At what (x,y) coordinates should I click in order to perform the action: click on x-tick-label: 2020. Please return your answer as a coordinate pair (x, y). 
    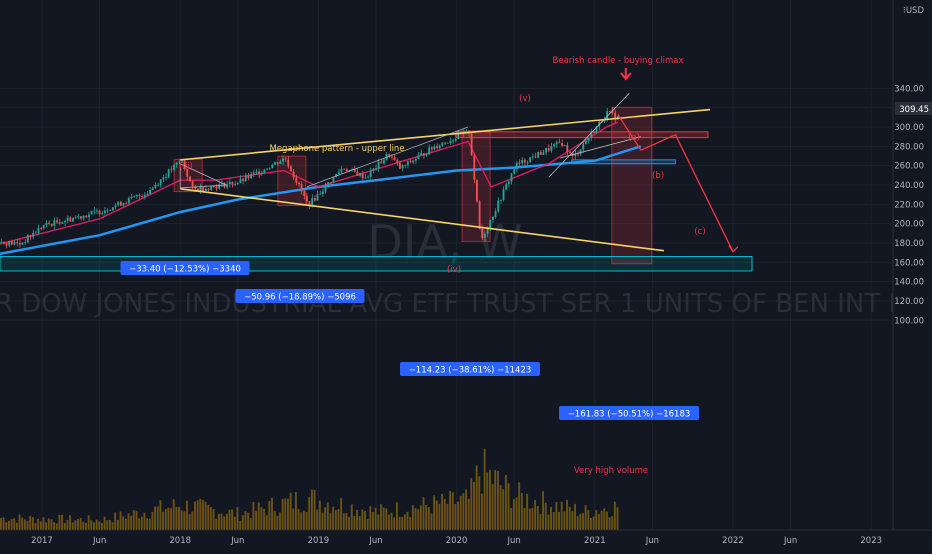
    Looking at the image, I should click on (457, 541).